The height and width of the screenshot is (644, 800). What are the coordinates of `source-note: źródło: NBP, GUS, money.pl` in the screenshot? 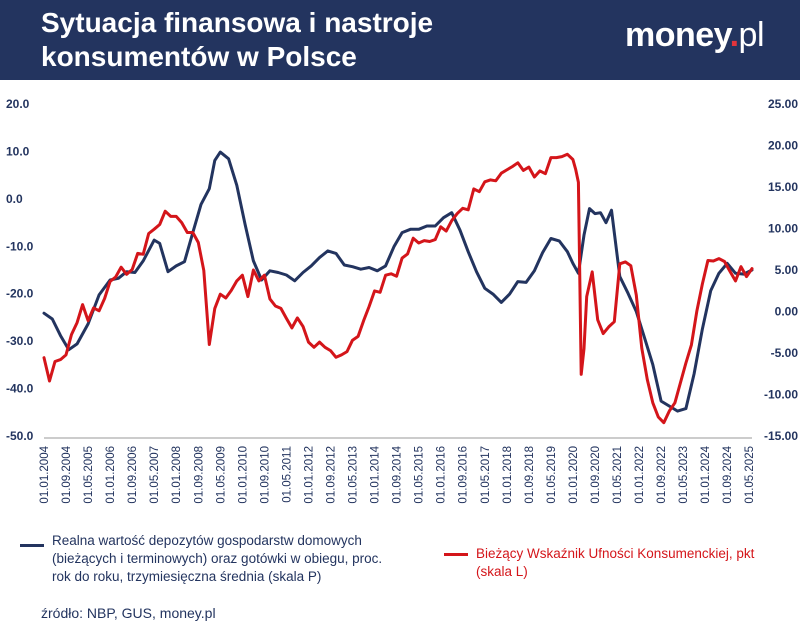 It's located at (128, 613).